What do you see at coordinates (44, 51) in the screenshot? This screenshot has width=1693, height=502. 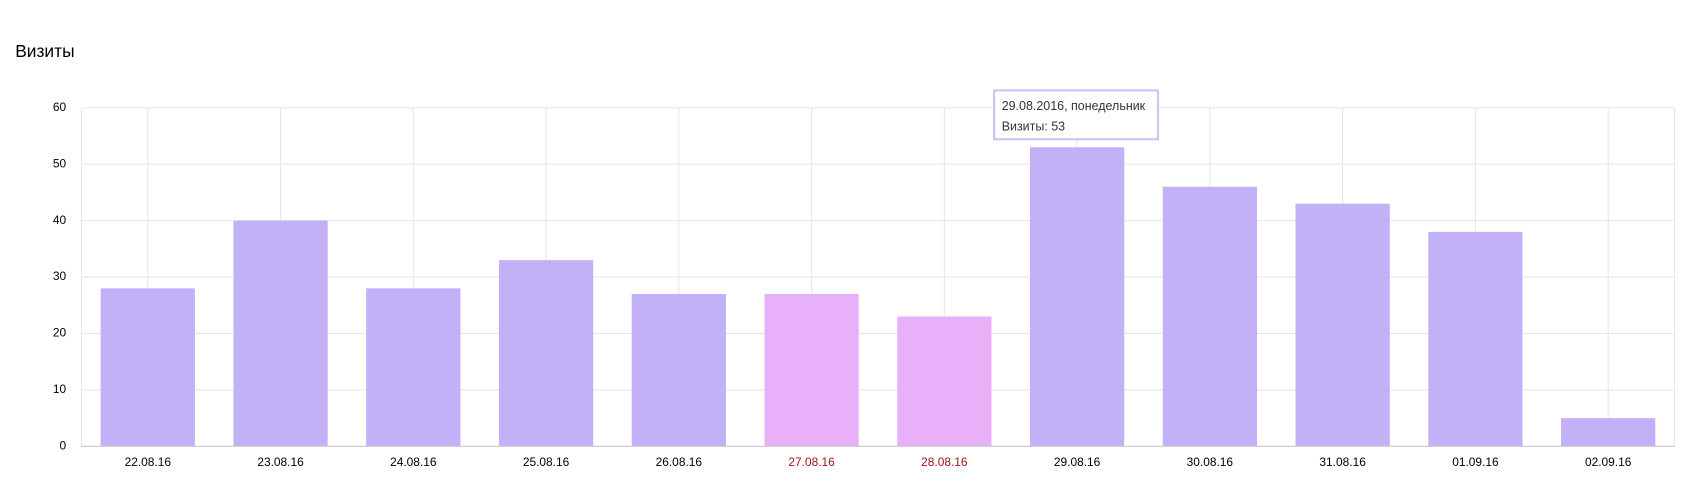 I see `chart-title: Визиты` at bounding box center [44, 51].